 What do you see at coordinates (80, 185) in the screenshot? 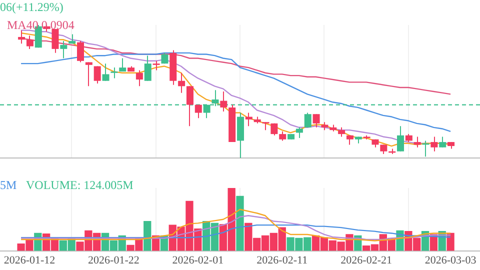
I see `annotation: VOLUME: 124.005M` at bounding box center [80, 185].